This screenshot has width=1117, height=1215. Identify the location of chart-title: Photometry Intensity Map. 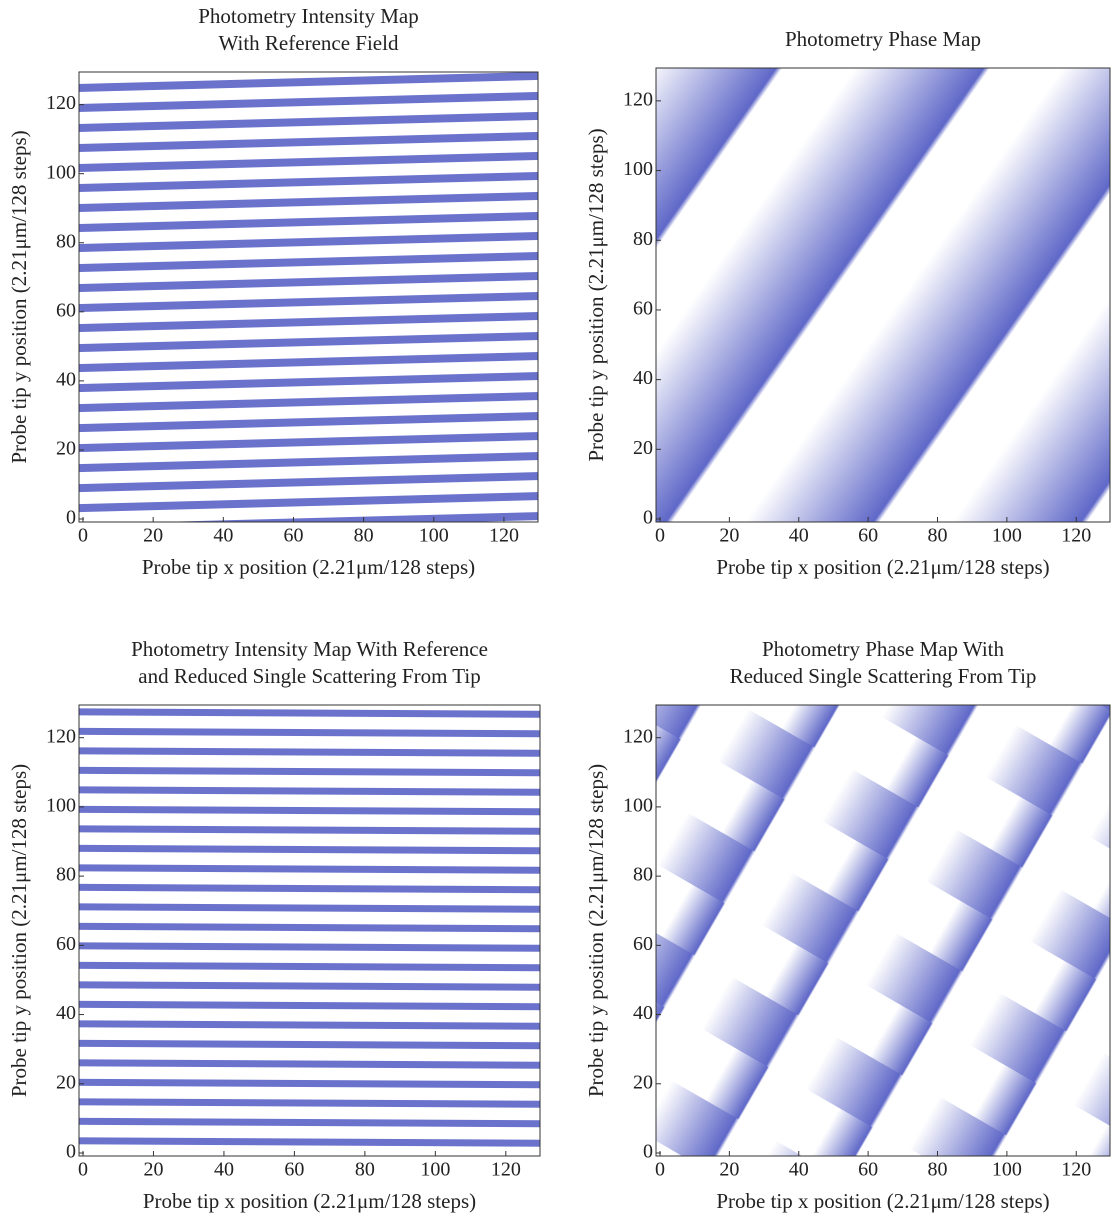
(308, 16).